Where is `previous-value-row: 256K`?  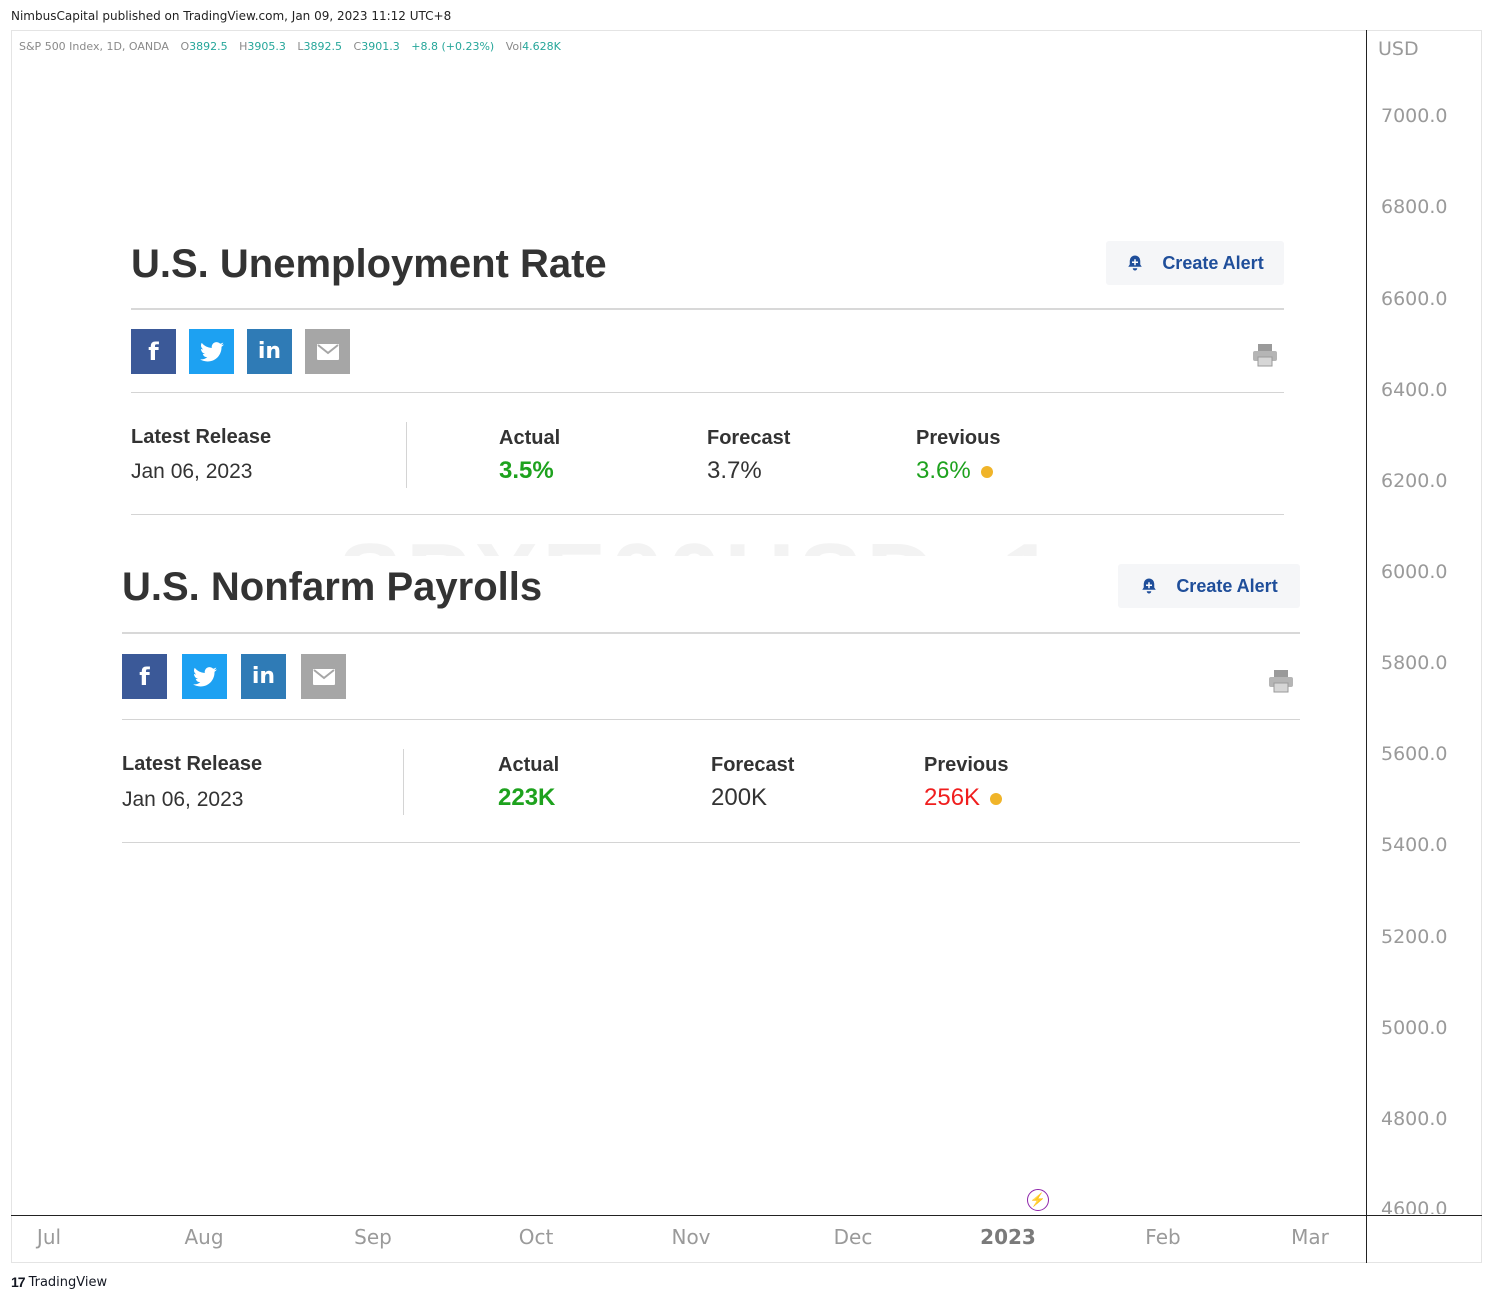 previous-value-row: 256K is located at coordinates (963, 798).